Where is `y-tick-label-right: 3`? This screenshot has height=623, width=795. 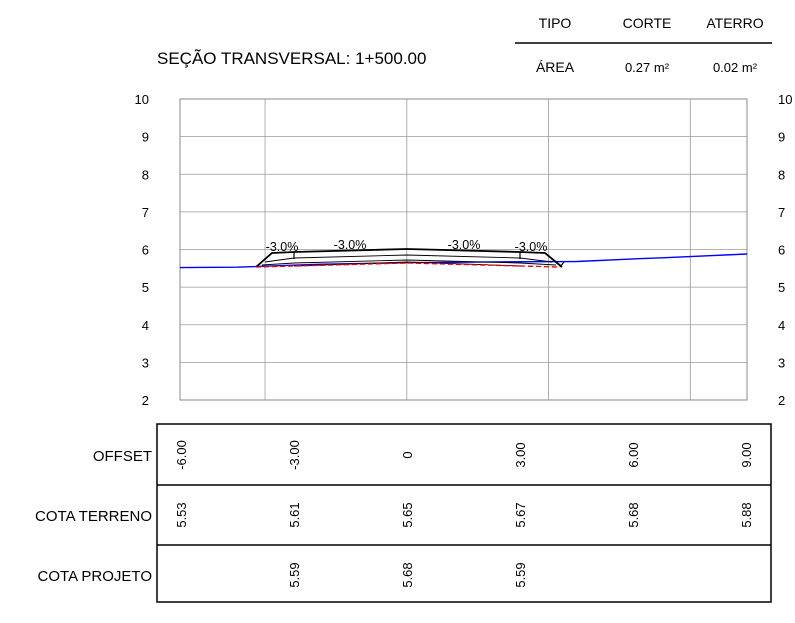
y-tick-label-right: 3 is located at coordinates (781, 362).